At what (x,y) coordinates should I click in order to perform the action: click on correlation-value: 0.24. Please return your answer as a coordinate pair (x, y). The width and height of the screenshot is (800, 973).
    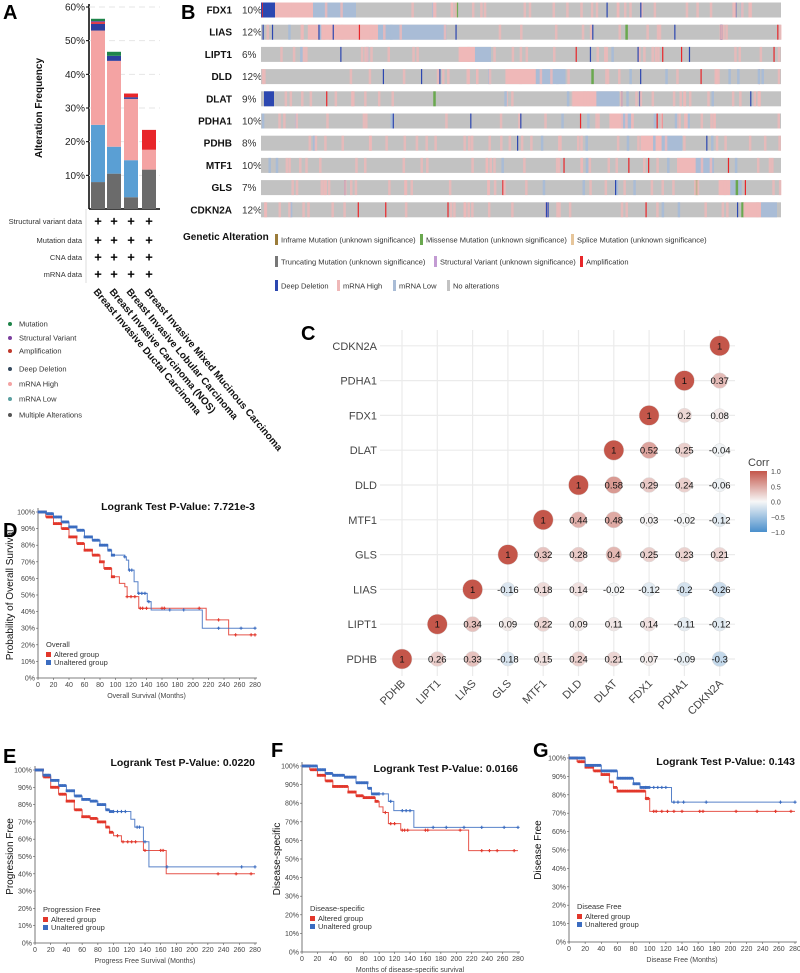
    Looking at the image, I should click on (578, 660).